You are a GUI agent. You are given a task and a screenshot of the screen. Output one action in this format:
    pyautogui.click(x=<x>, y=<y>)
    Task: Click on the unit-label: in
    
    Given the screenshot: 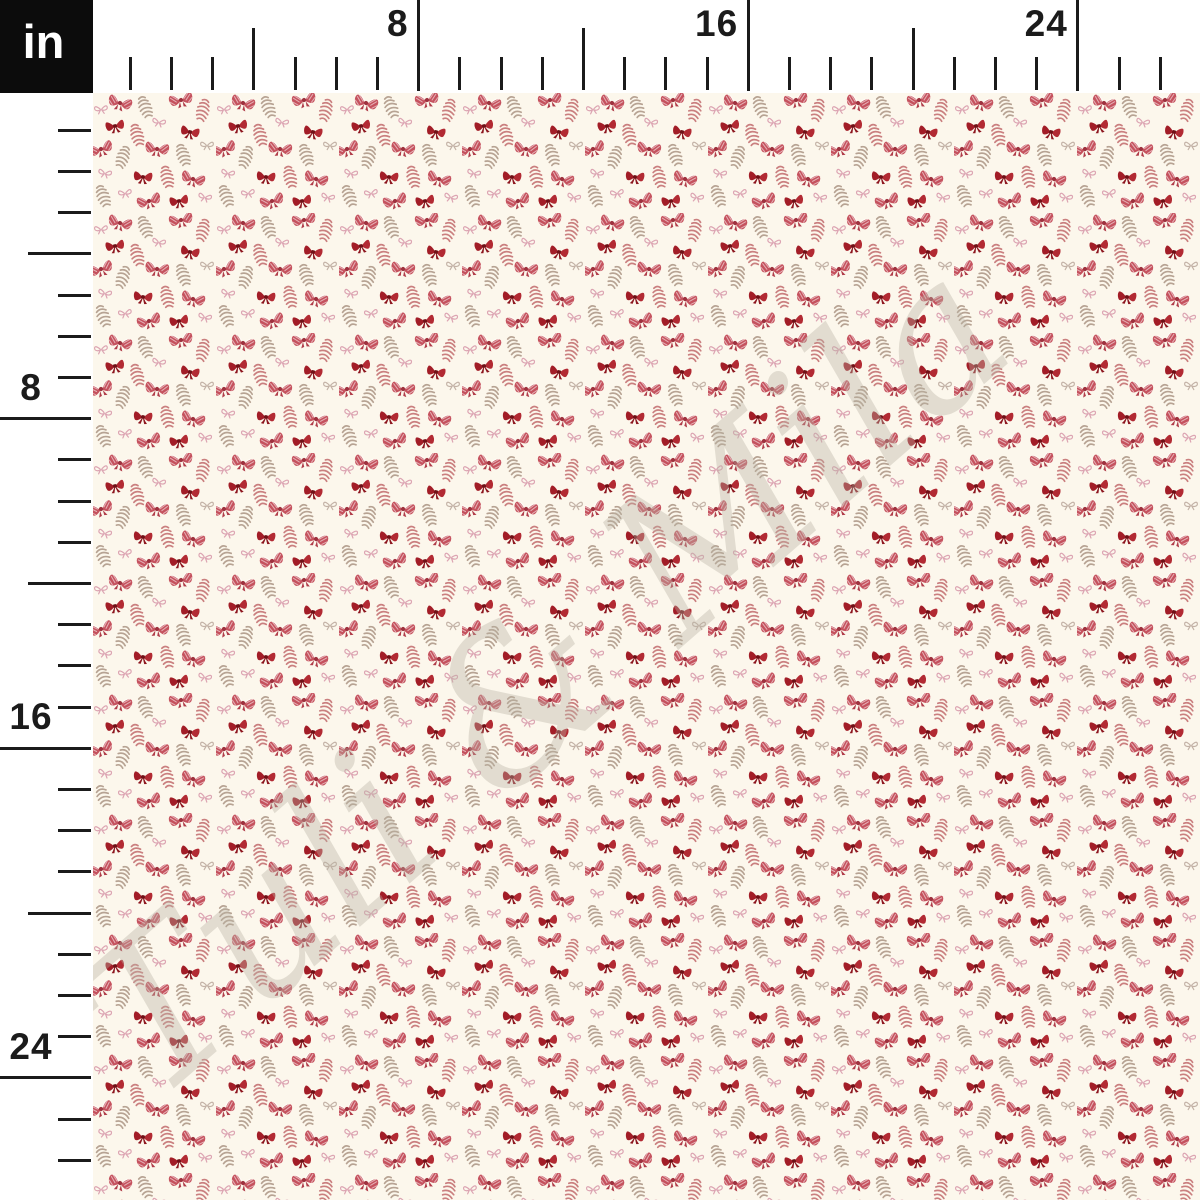 What is the action you would take?
    pyautogui.click(x=43, y=41)
    